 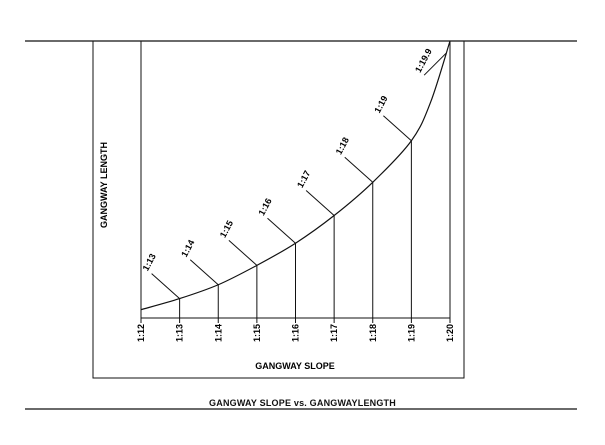 I want to click on x-tick-label: 1:19, so click(x=411, y=333).